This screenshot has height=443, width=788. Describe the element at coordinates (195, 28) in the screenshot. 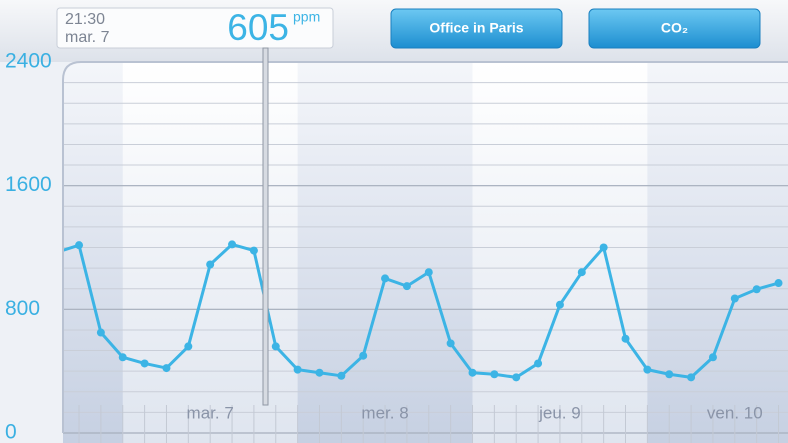

I see `cursor-box` at that location.